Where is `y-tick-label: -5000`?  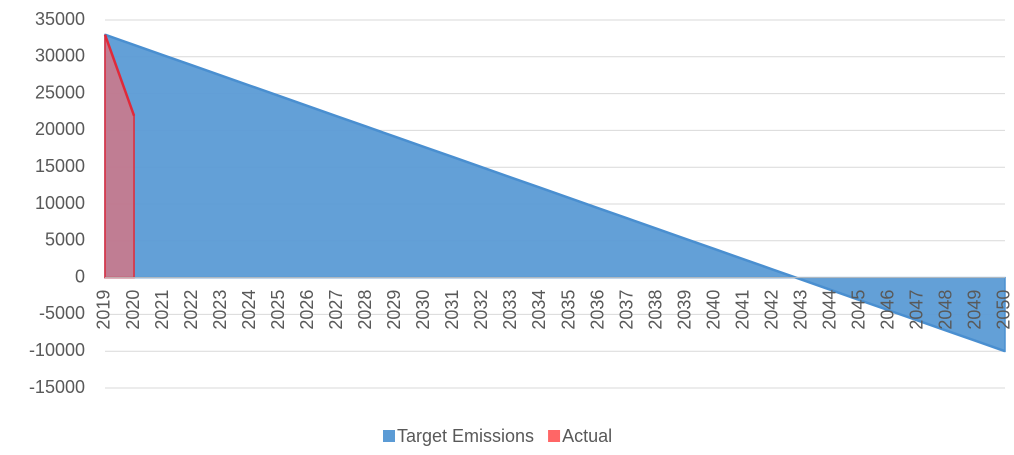
y-tick-label: -5000 is located at coordinates (62, 313).